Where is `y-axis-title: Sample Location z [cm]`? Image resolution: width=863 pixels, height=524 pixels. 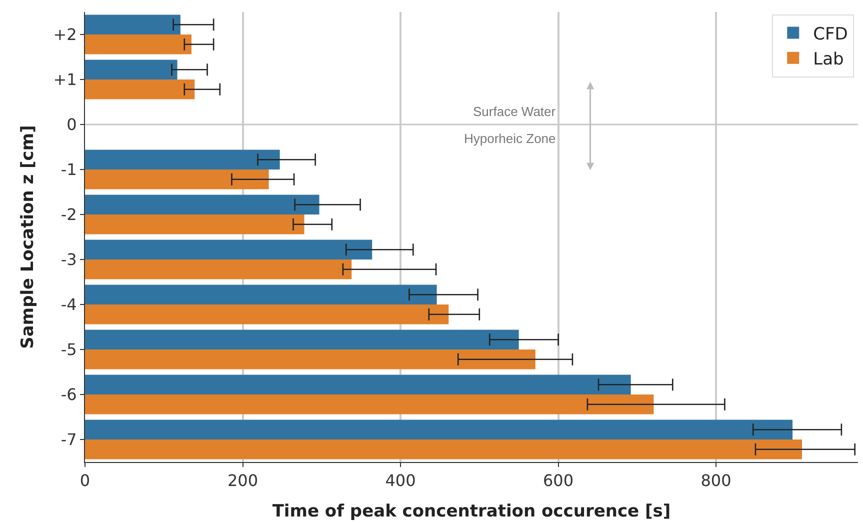 y-axis-title: Sample Location z [cm] is located at coordinates (28, 237).